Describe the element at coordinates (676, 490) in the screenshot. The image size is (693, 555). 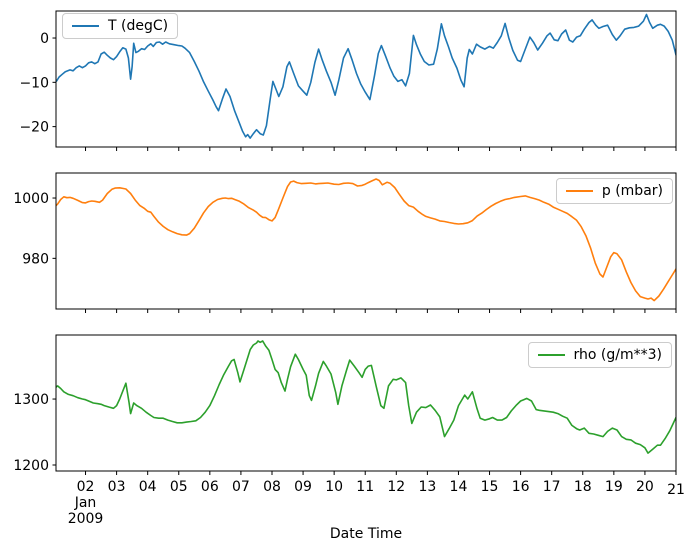
I see `x-tick-label: 21` at that location.